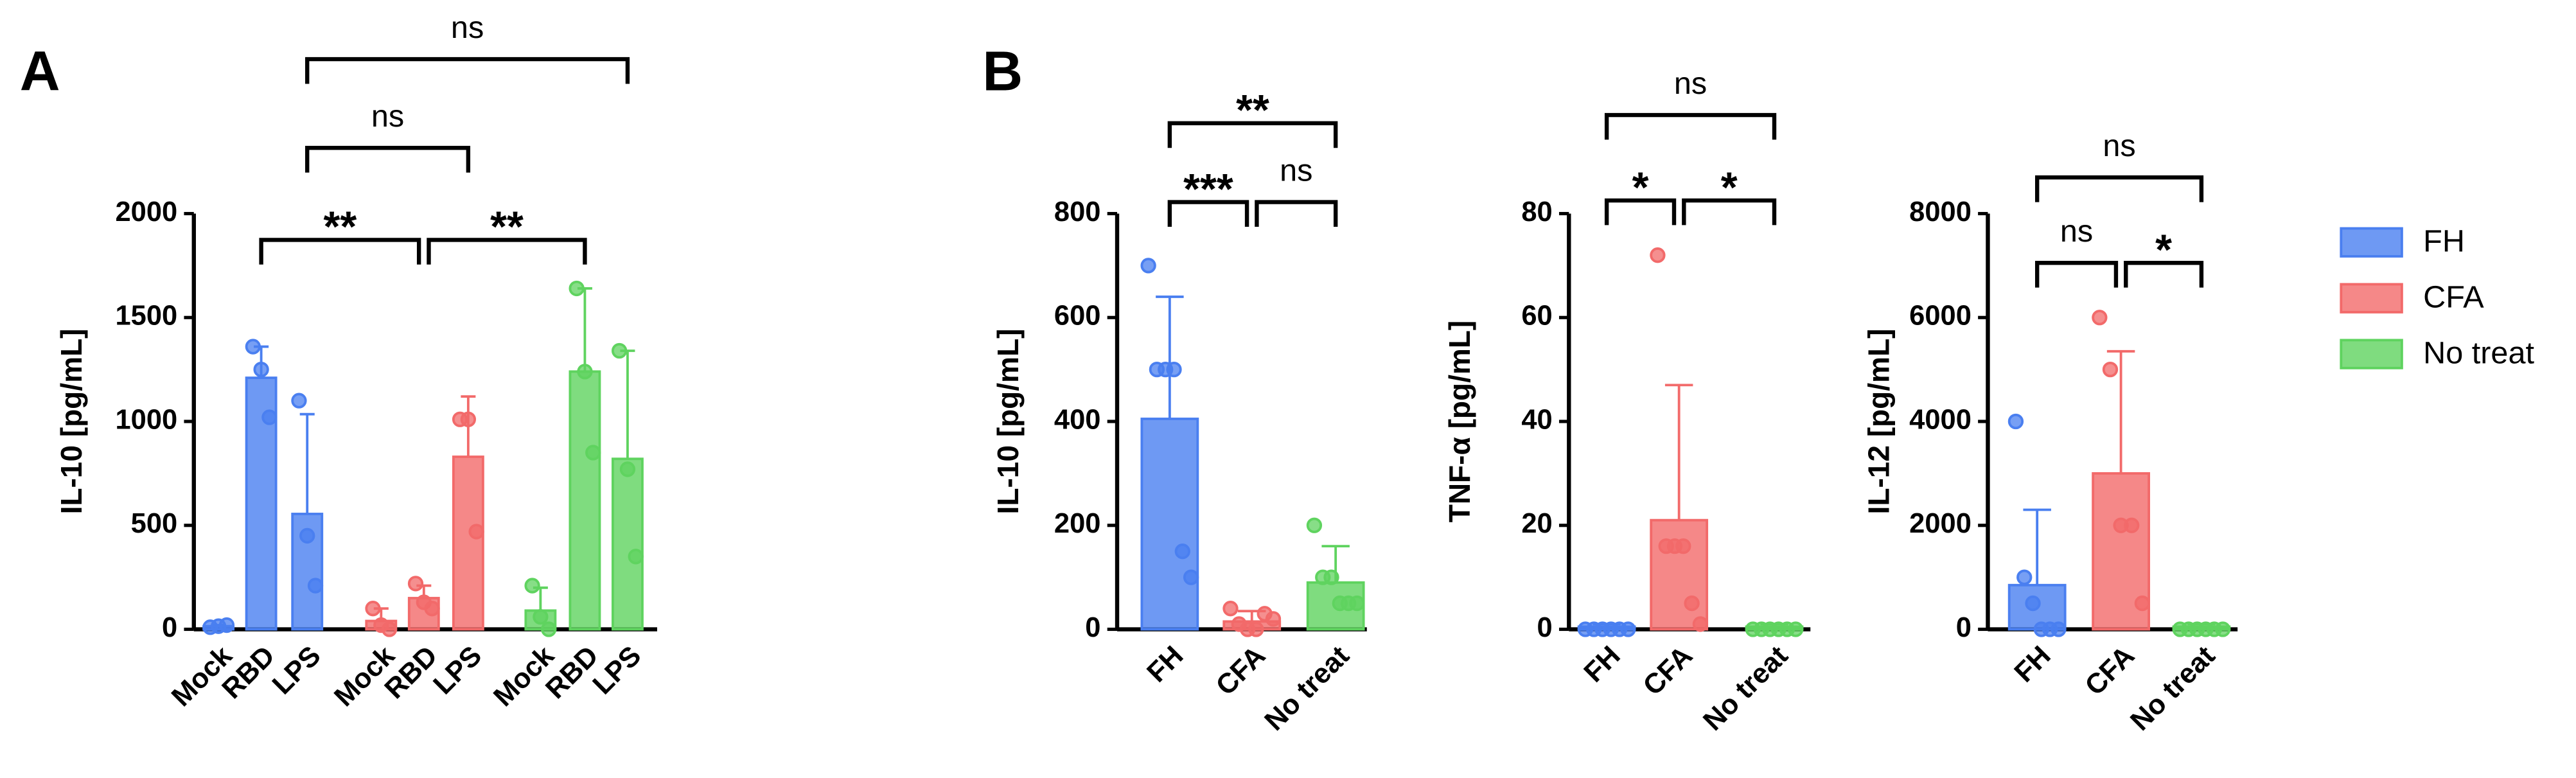  I want to click on y-tick-label: 2000, so click(146, 212).